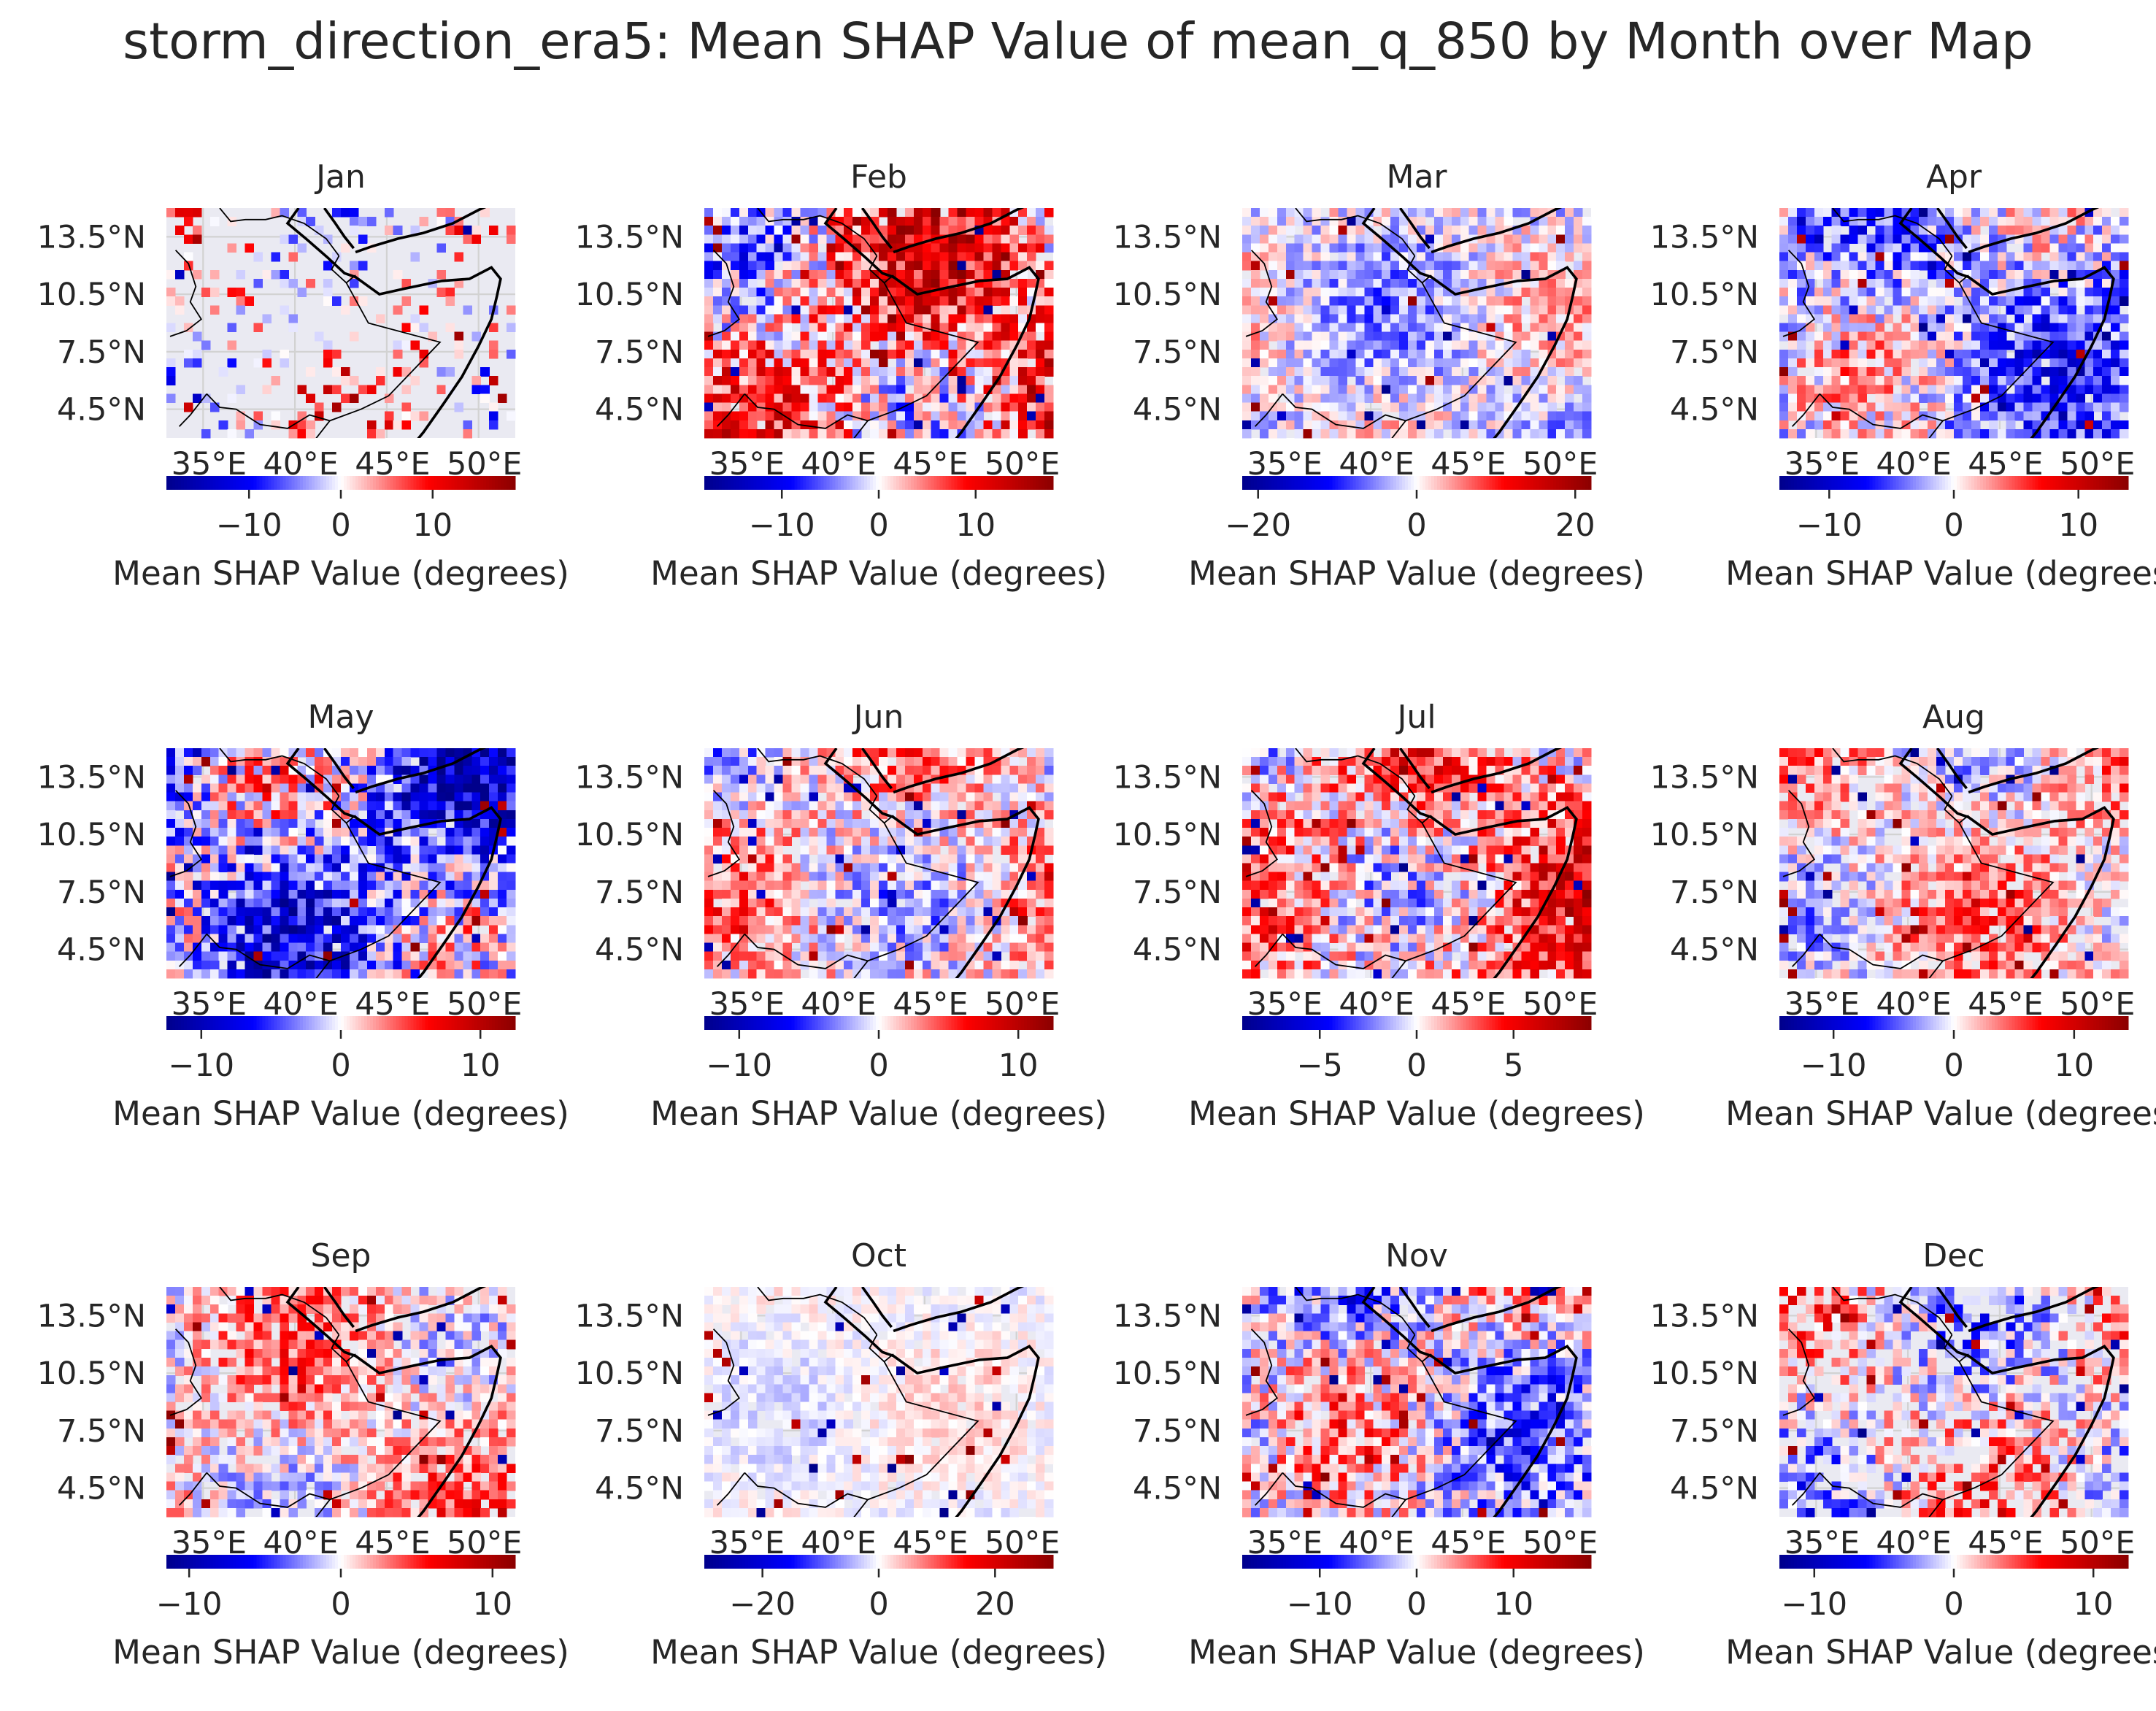  I want to click on country-border, so click(1937, 355).